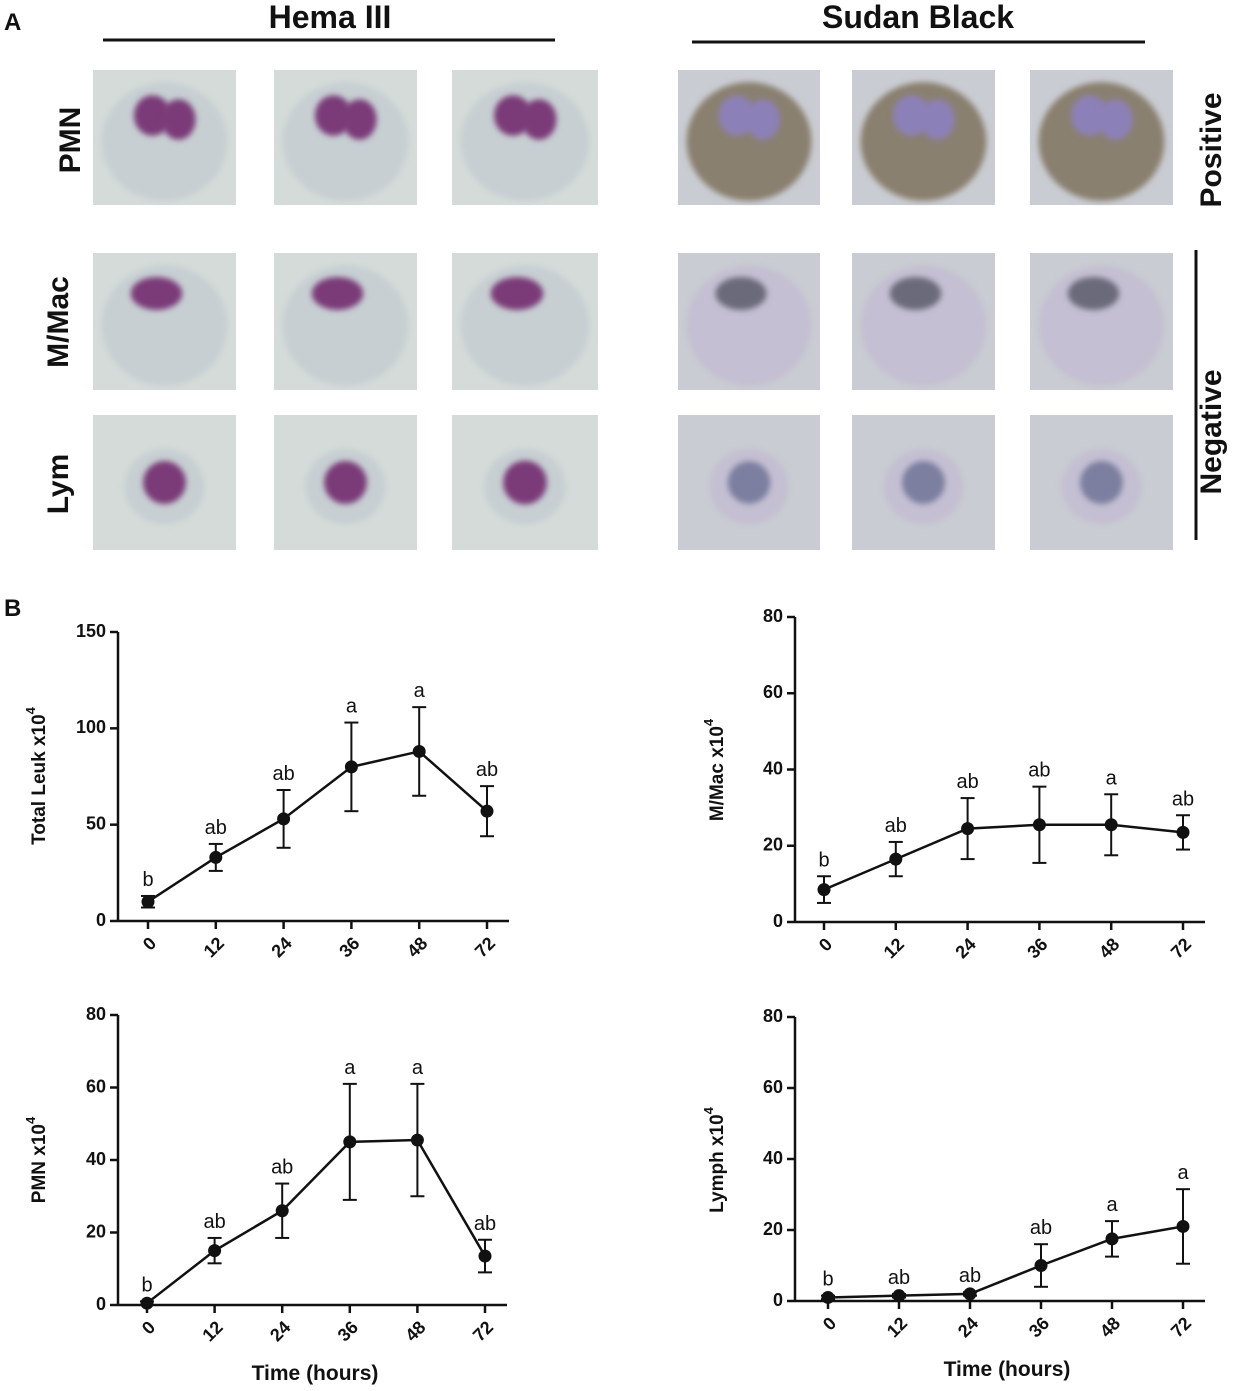 The width and height of the screenshot is (1236, 1391). I want to click on y-tick-label: 60, so click(773, 692).